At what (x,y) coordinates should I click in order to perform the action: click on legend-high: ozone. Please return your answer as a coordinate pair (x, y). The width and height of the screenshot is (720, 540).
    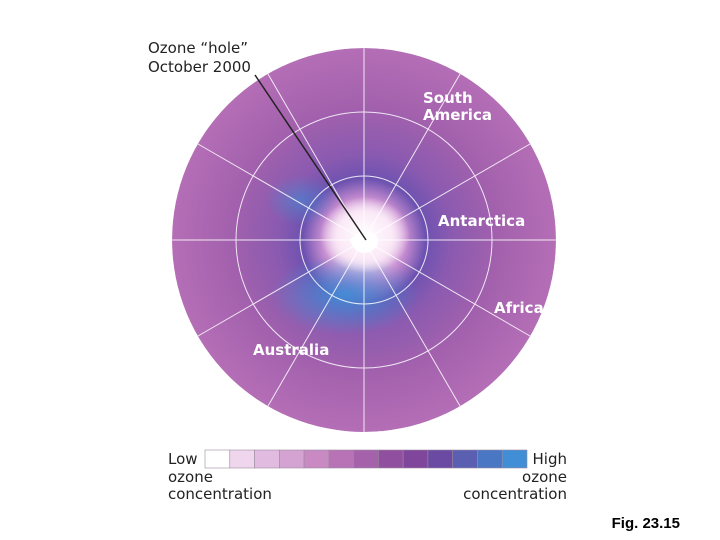
    Looking at the image, I should click on (544, 477).